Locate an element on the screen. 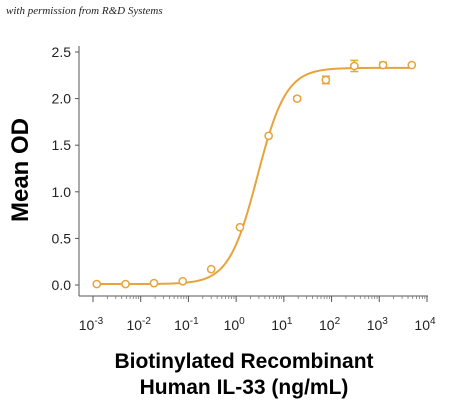 Image resolution: width=450 pixels, height=410 pixels. x-tick-label: 10³ is located at coordinates (378, 324).